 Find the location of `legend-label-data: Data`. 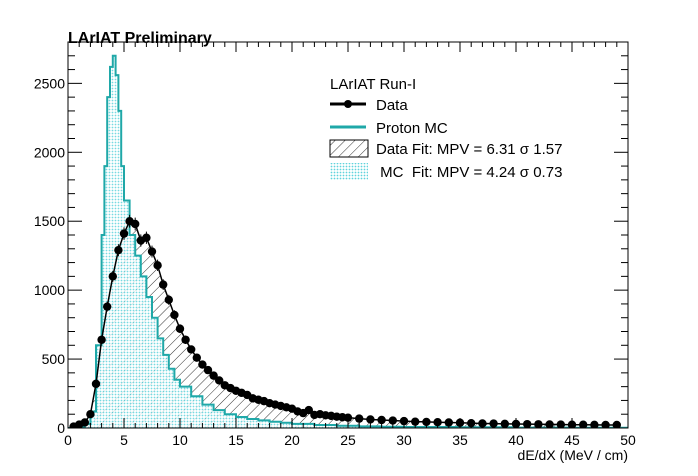

legend-label-data: Data is located at coordinates (392, 105).